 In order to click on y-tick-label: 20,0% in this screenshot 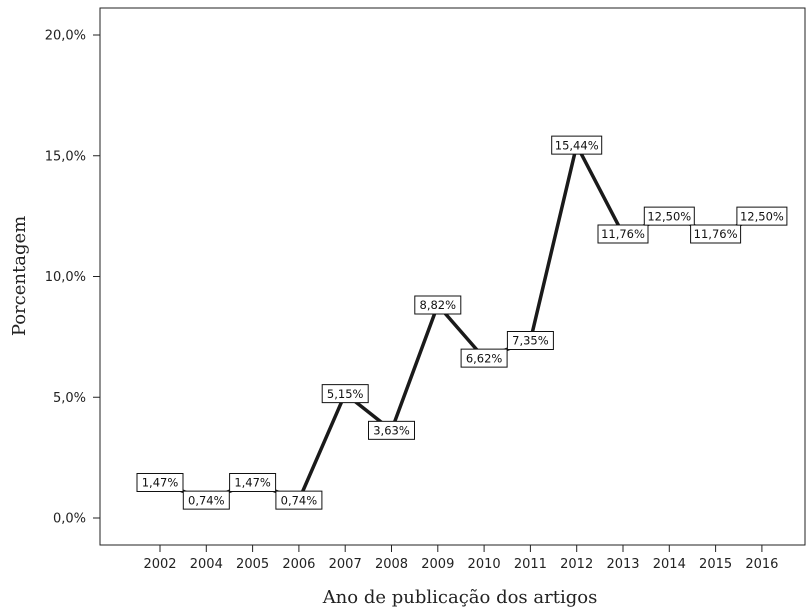, I will do `click(65, 36)`.